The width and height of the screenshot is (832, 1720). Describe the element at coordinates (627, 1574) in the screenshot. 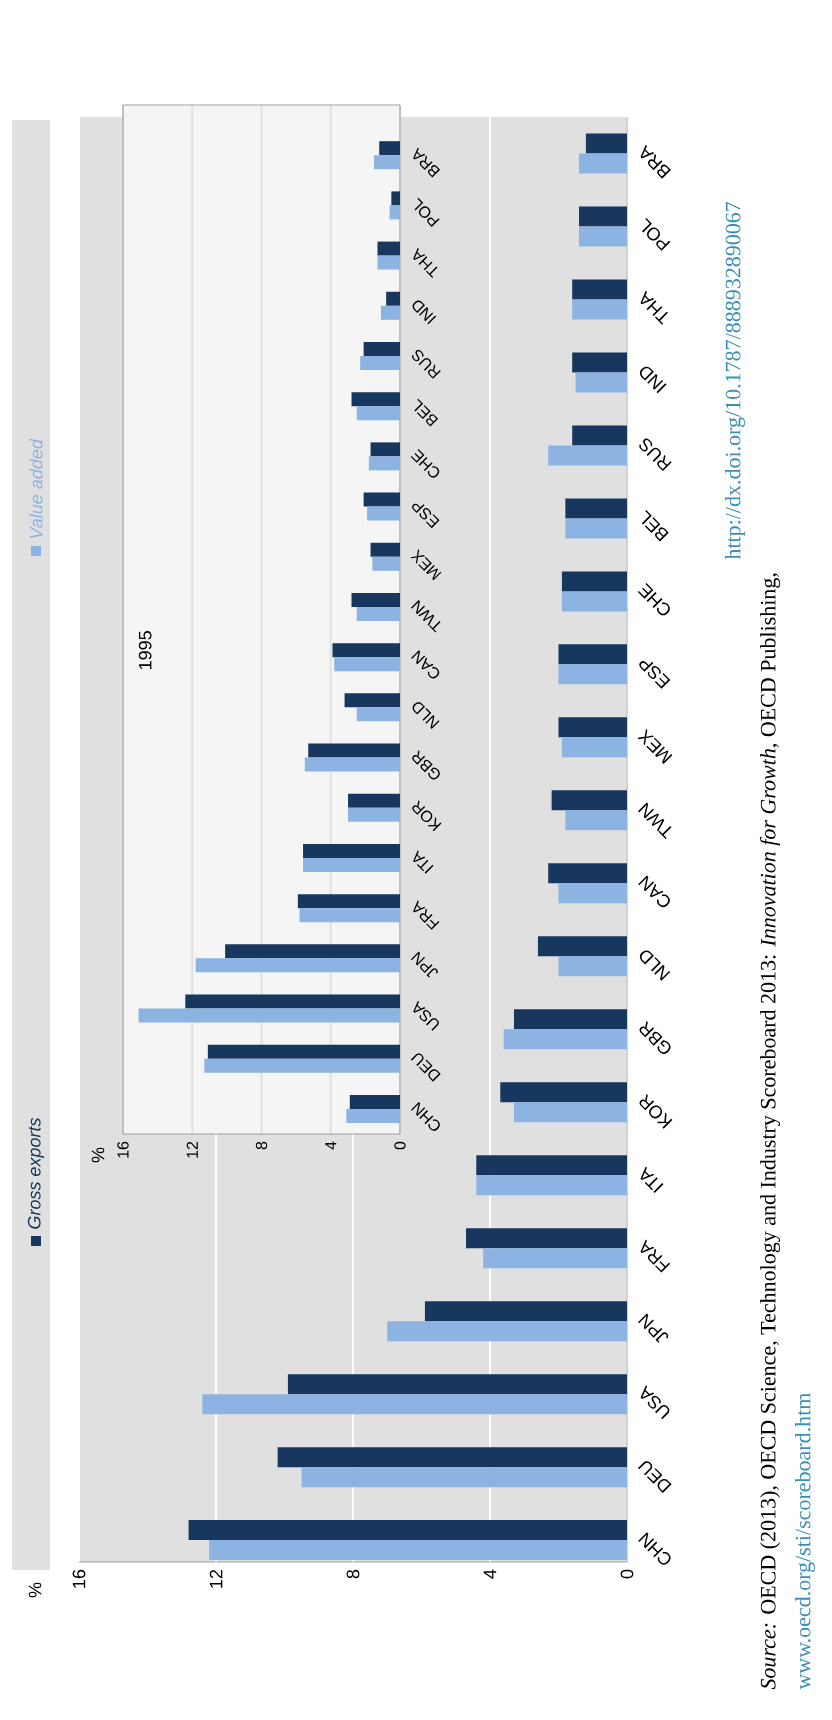

I see `x-tick-label: 0` at that location.